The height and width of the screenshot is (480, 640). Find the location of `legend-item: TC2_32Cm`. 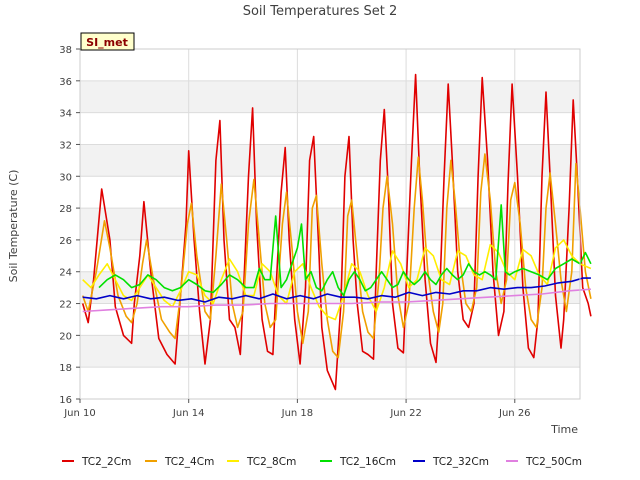

legend-item: TC2_32Cm is located at coordinates (451, 462).